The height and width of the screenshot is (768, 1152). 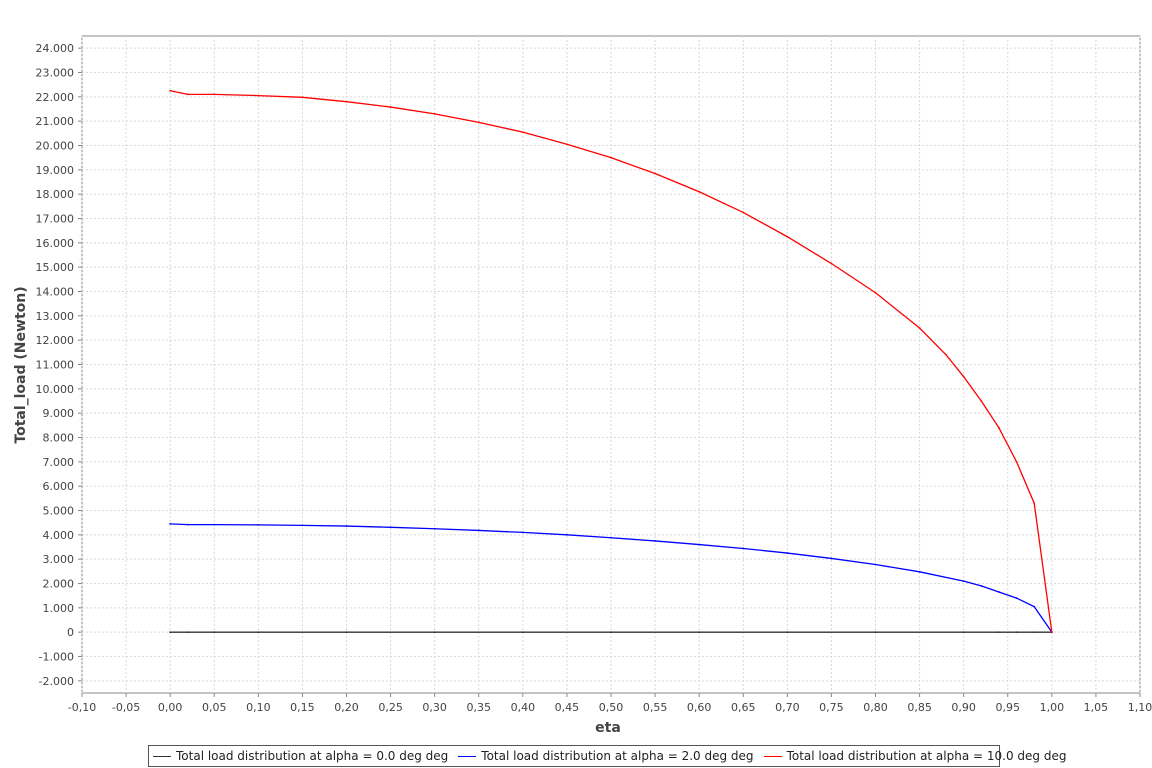 What do you see at coordinates (59, 438) in the screenshot?
I see `y-tick-label: 8.000` at bounding box center [59, 438].